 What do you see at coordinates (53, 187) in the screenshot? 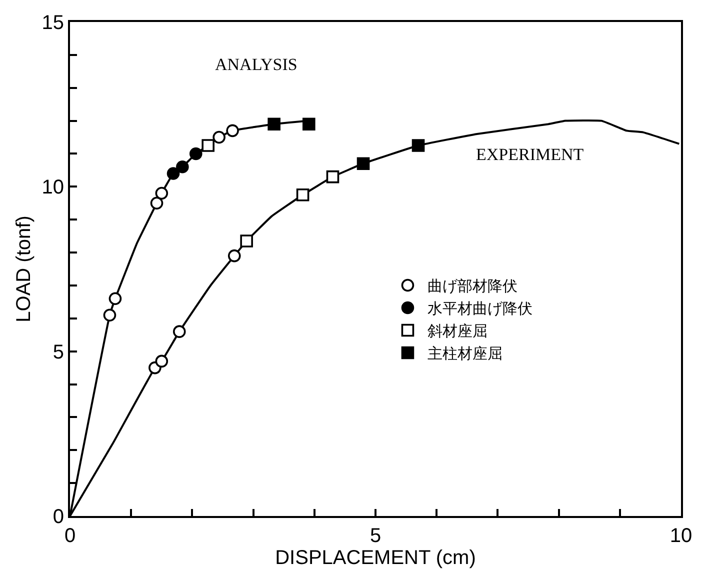
I see `y-tick-label: 10` at bounding box center [53, 187].